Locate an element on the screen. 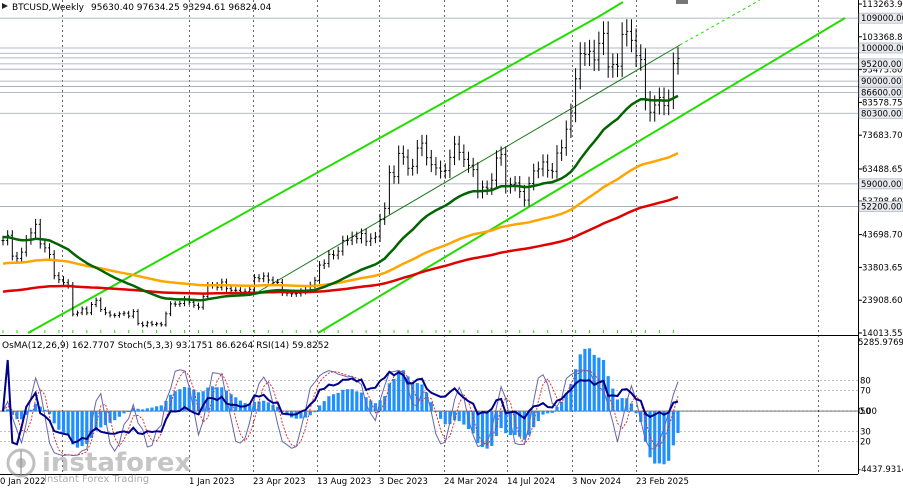 Image resolution: width=903 pixels, height=492 pixels. y-axis-tick-label: 14013.55 is located at coordinates (882, 334).